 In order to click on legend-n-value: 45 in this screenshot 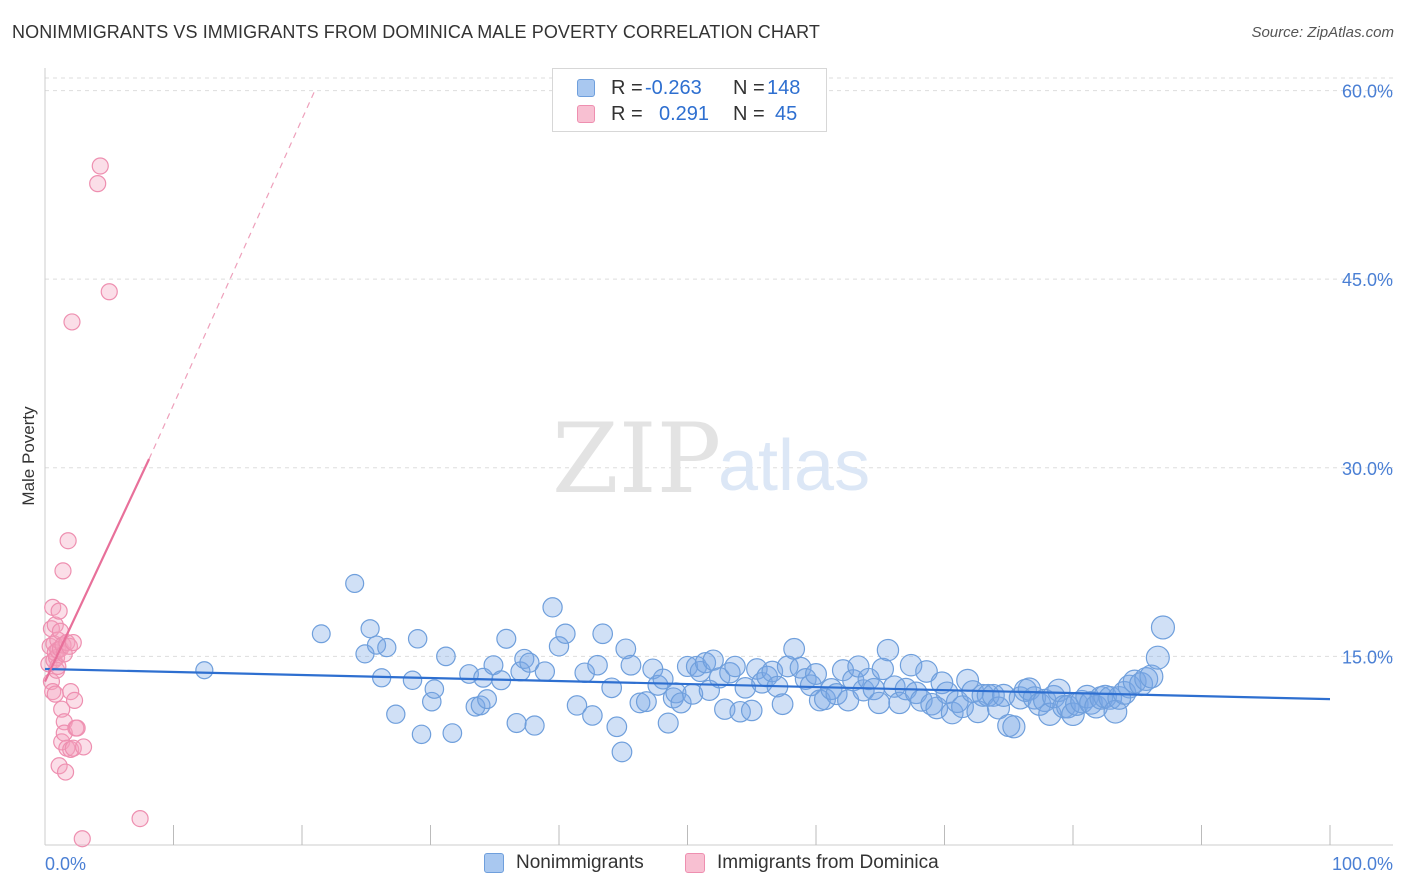, I will do `click(786, 114)`.